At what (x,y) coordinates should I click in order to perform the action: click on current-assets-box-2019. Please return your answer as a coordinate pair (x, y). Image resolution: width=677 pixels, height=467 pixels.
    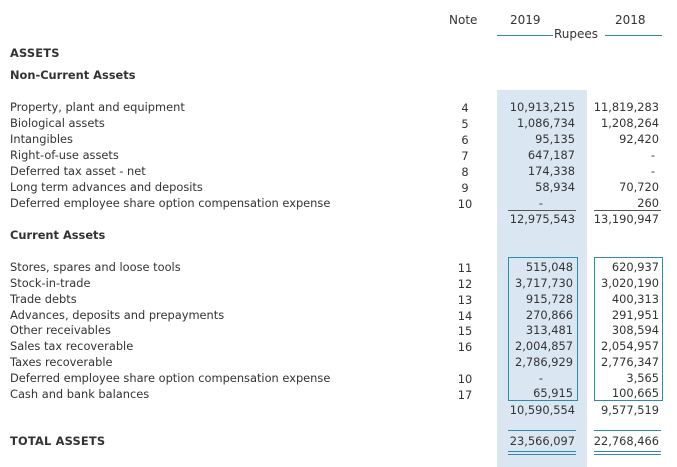
    Looking at the image, I should click on (543, 329).